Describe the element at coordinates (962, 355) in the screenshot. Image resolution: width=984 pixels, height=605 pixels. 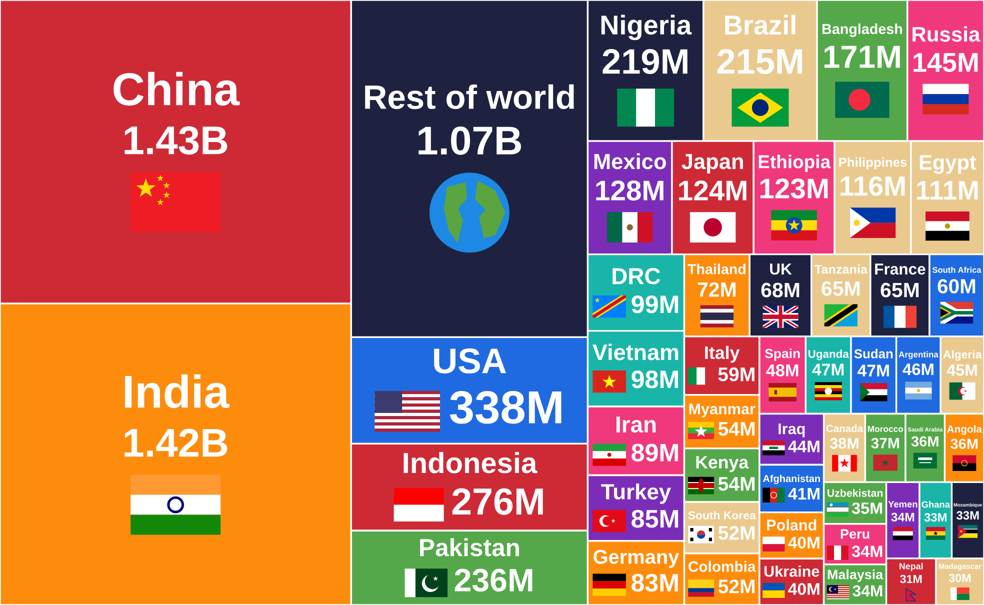
I see `category-label: Algeria` at that location.